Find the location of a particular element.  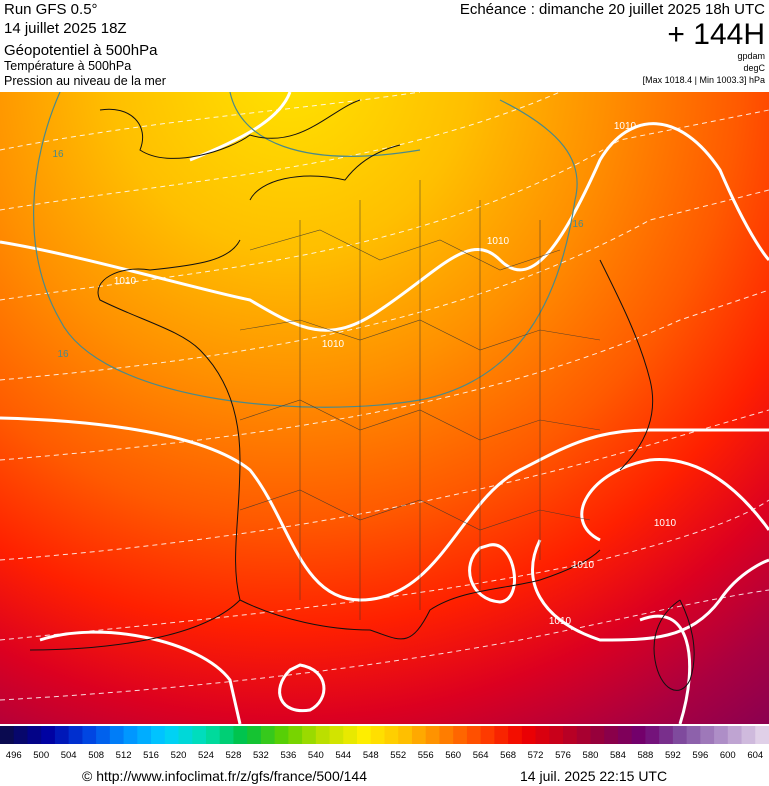

scale-label: 516 is located at coordinates (151, 755).